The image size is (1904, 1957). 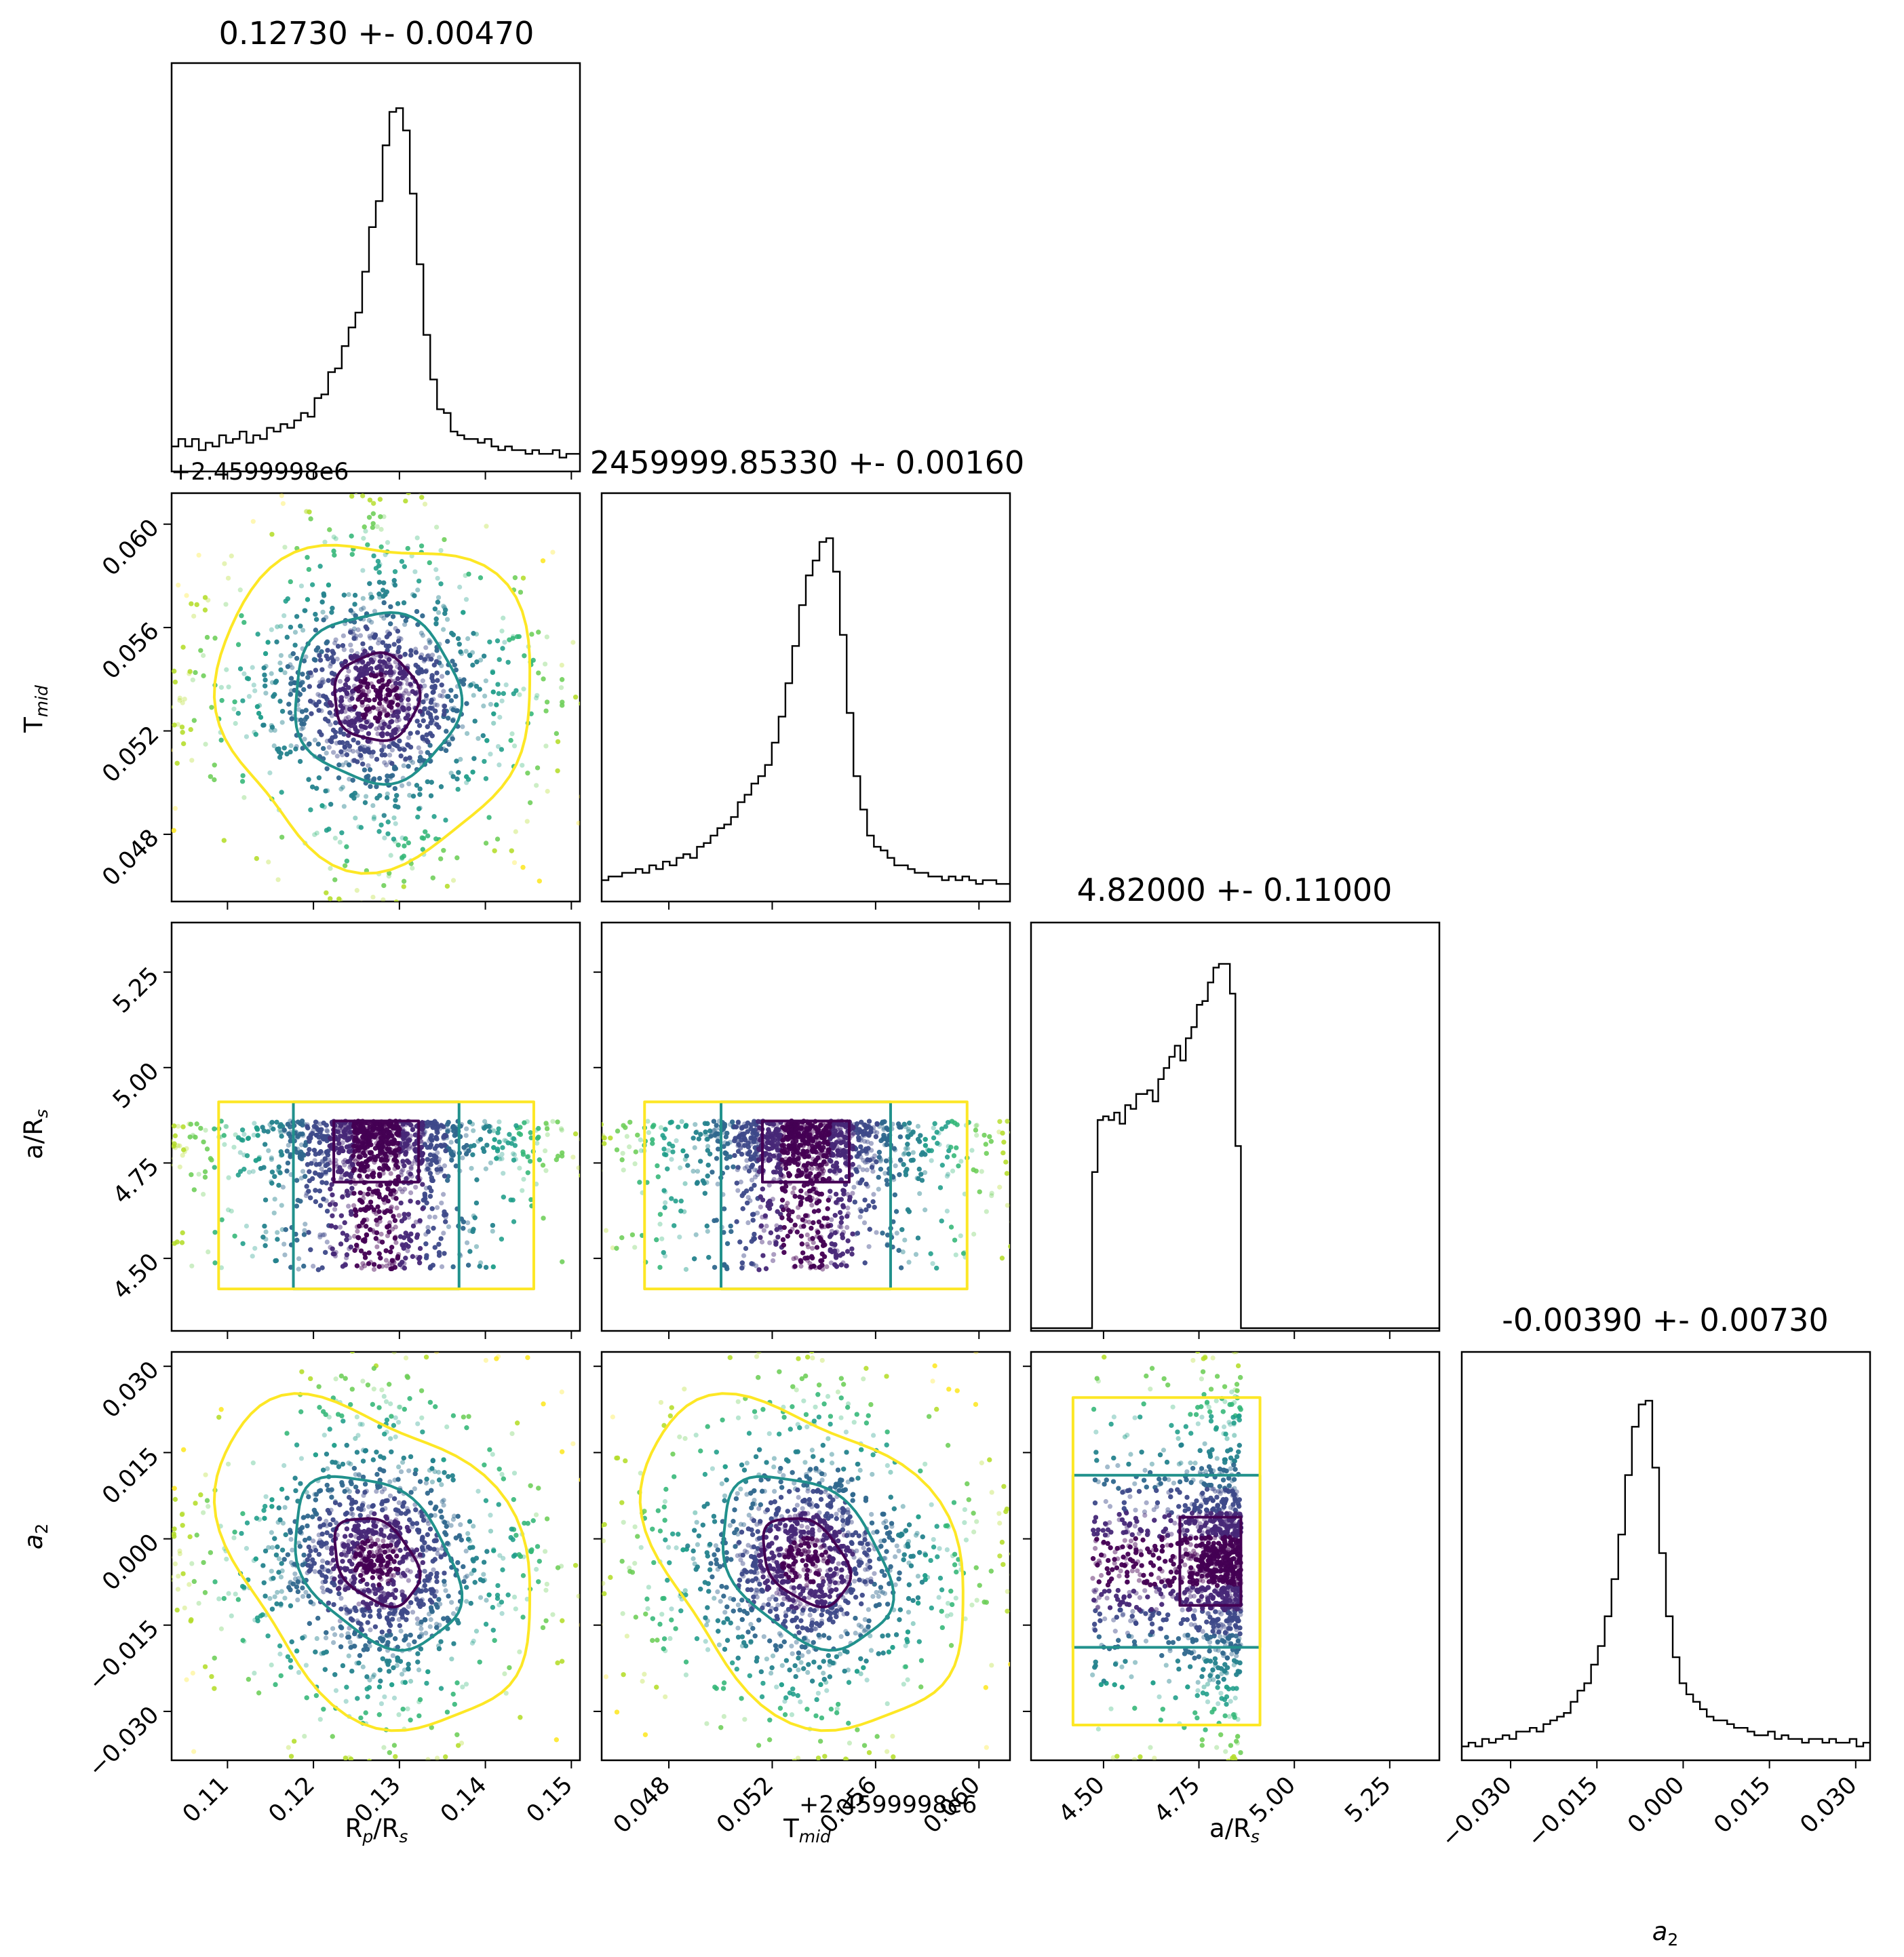 What do you see at coordinates (383, 775) in the screenshot?
I see `scatter-points` at bounding box center [383, 775].